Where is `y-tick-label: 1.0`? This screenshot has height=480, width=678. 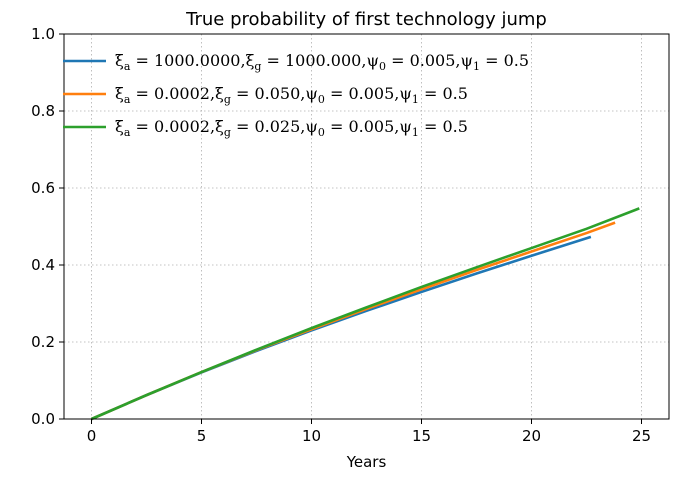 y-tick-label: 1.0 is located at coordinates (43, 34).